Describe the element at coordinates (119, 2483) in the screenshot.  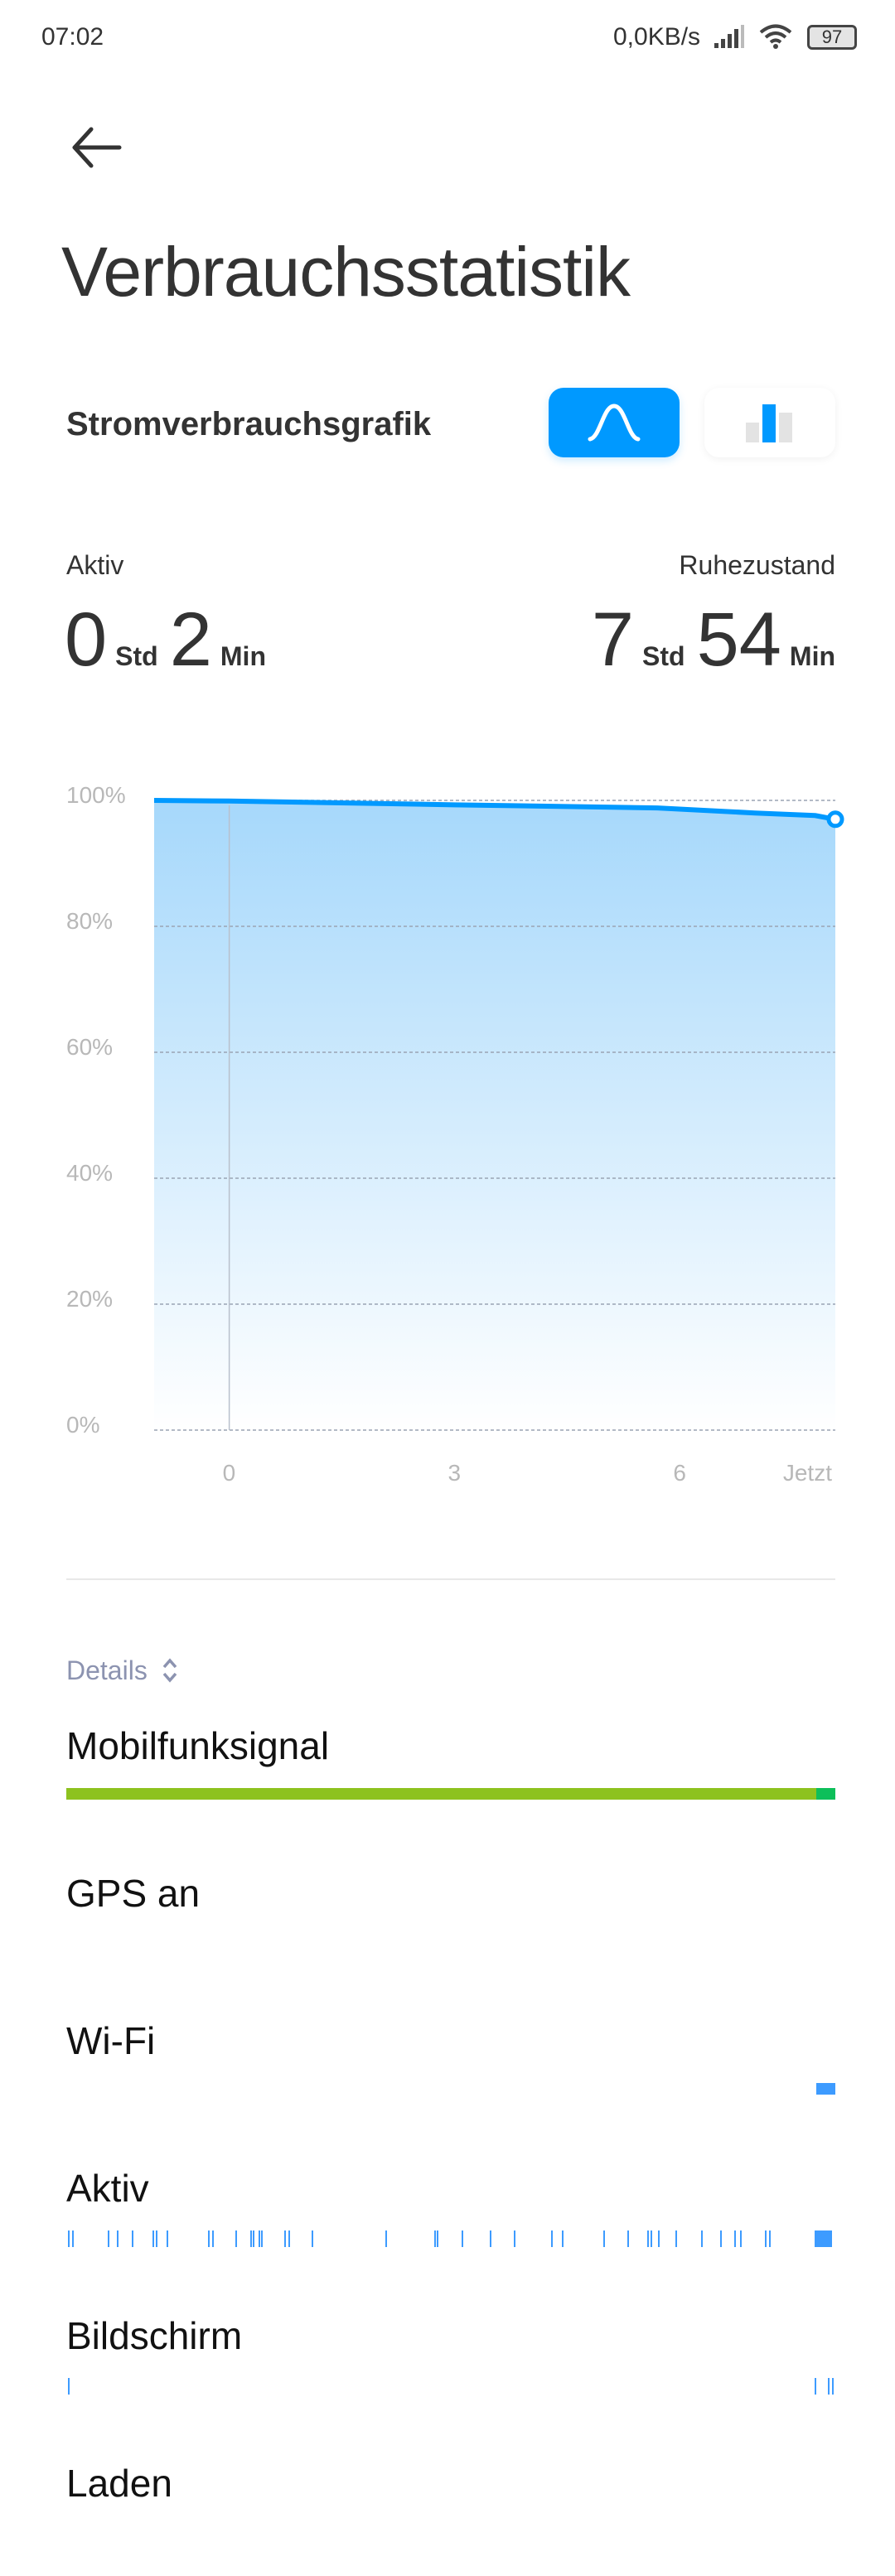
I see `detail-row-label: Laden` at that location.